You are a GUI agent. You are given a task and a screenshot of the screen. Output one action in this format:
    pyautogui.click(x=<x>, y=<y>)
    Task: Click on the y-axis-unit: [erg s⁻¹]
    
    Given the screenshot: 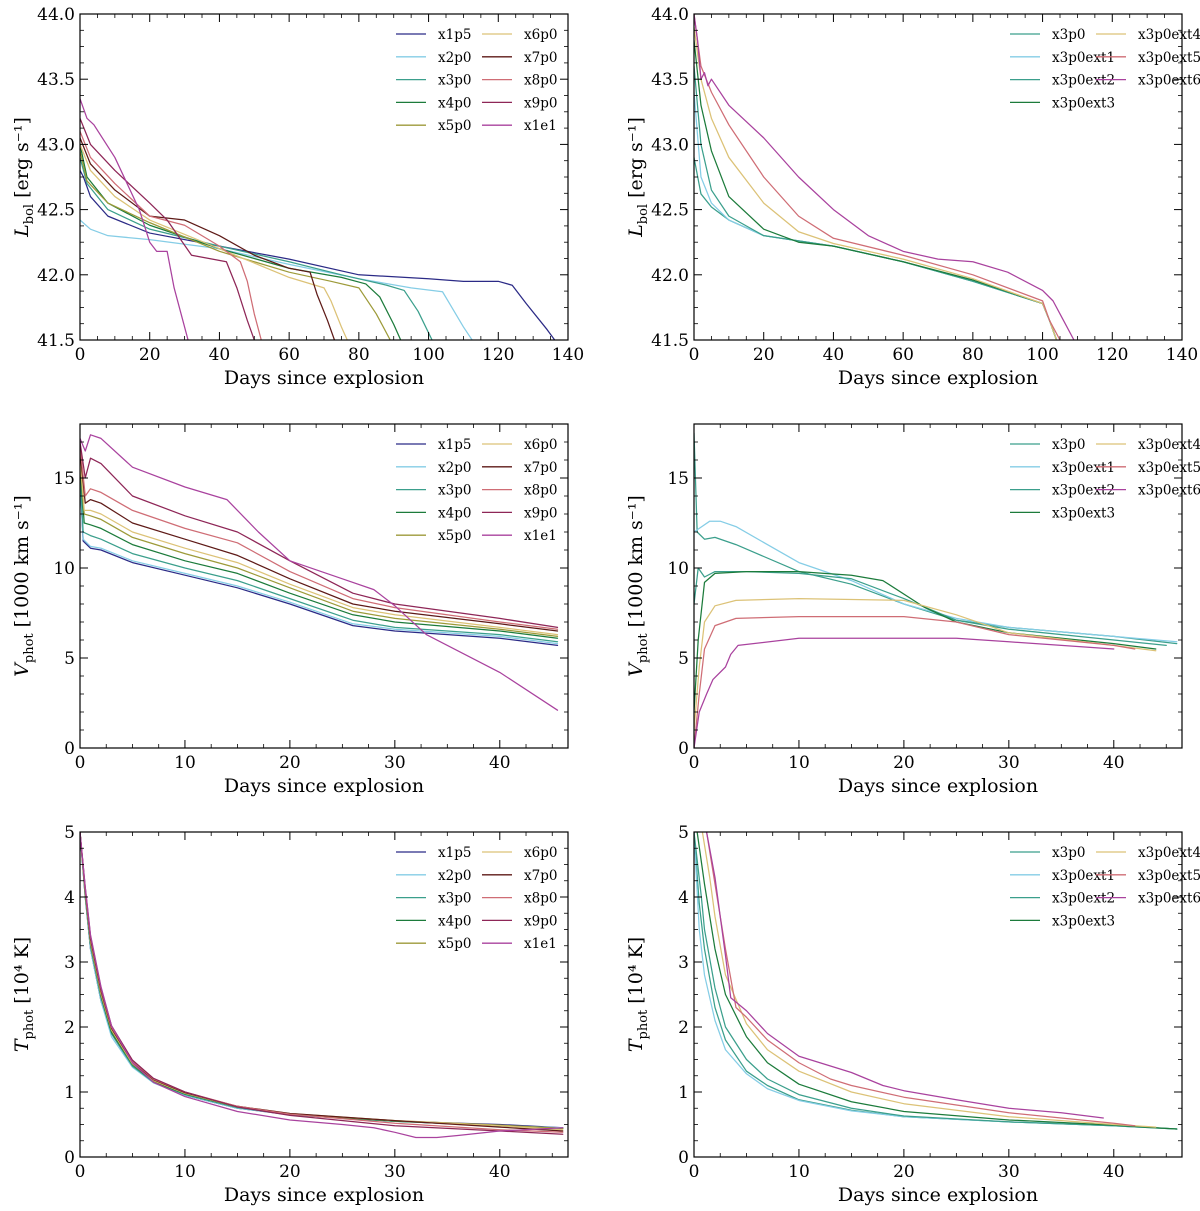 What is the action you would take?
    pyautogui.click(x=22, y=160)
    